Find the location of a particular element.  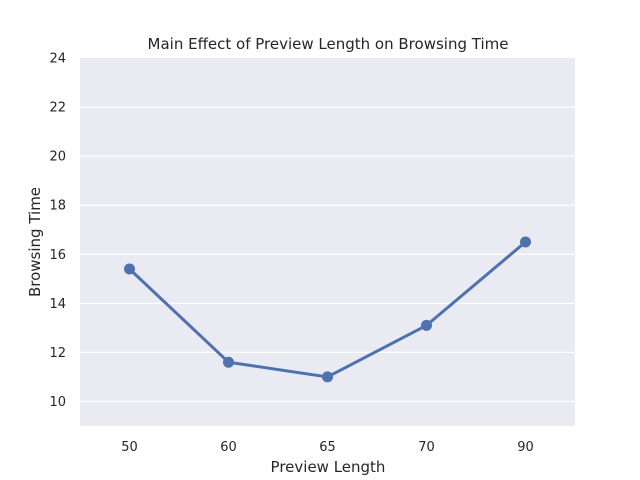

x-axis-label: Preview Length is located at coordinates (328, 467).